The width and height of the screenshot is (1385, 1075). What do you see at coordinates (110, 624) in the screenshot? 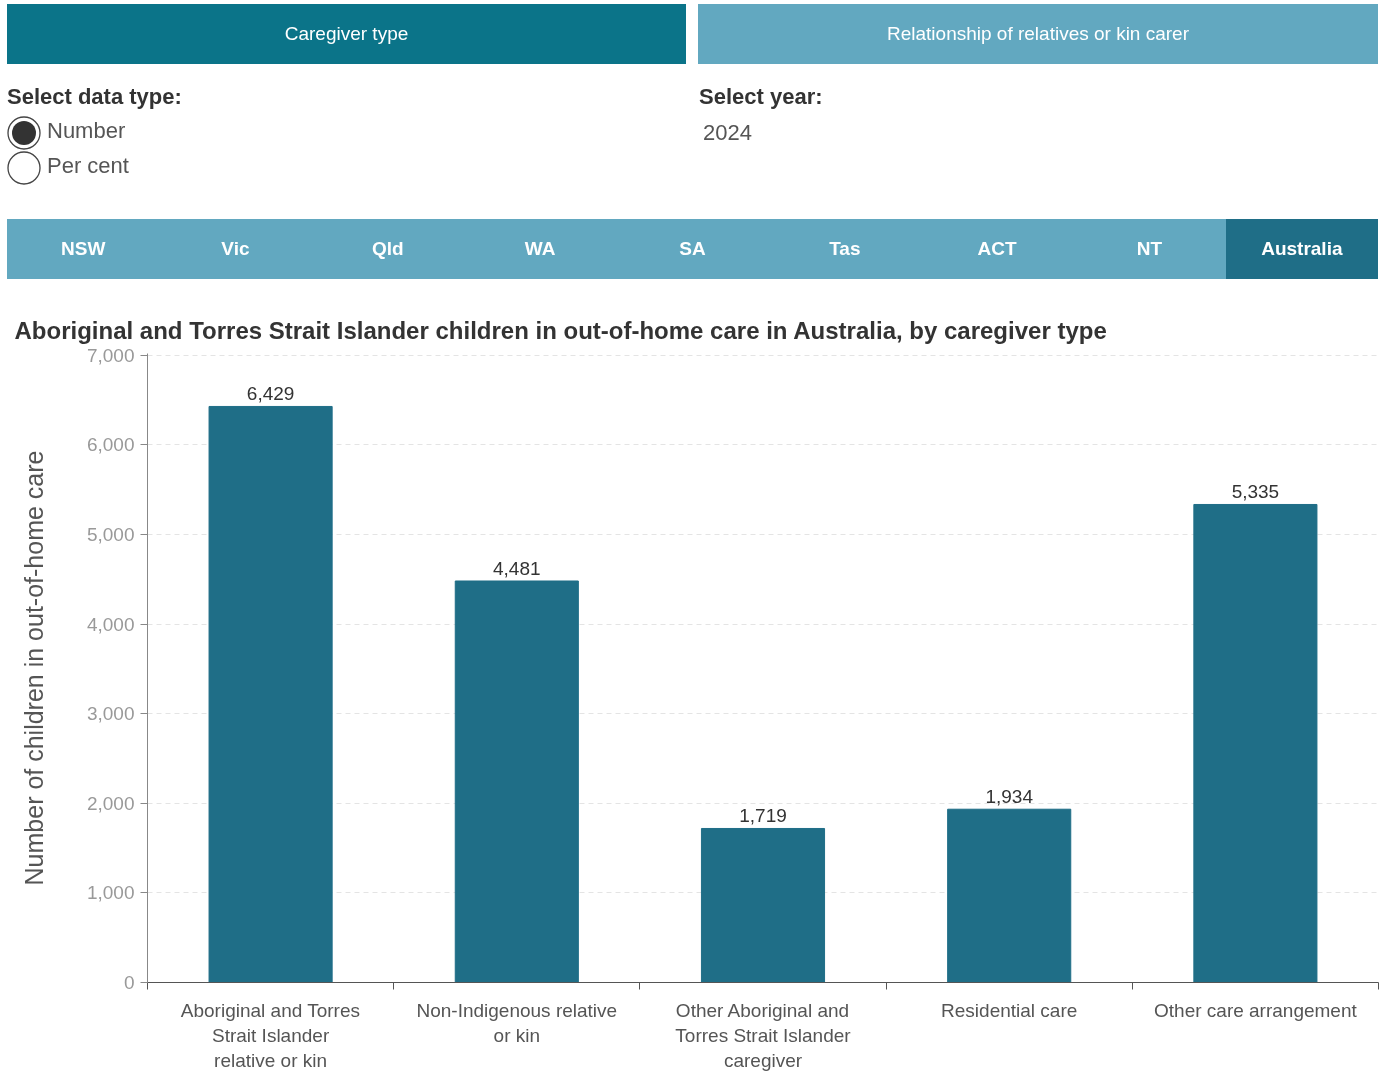
I see `y-tick-label: 4,000` at bounding box center [110, 624].